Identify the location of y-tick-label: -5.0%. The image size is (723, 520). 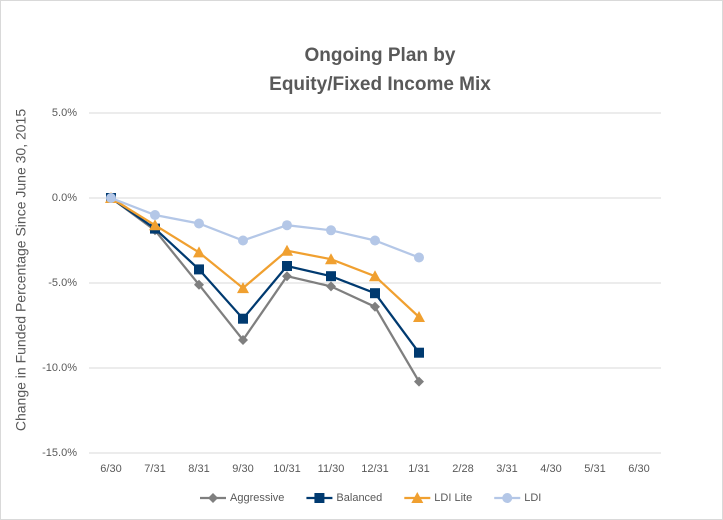
(62, 283).